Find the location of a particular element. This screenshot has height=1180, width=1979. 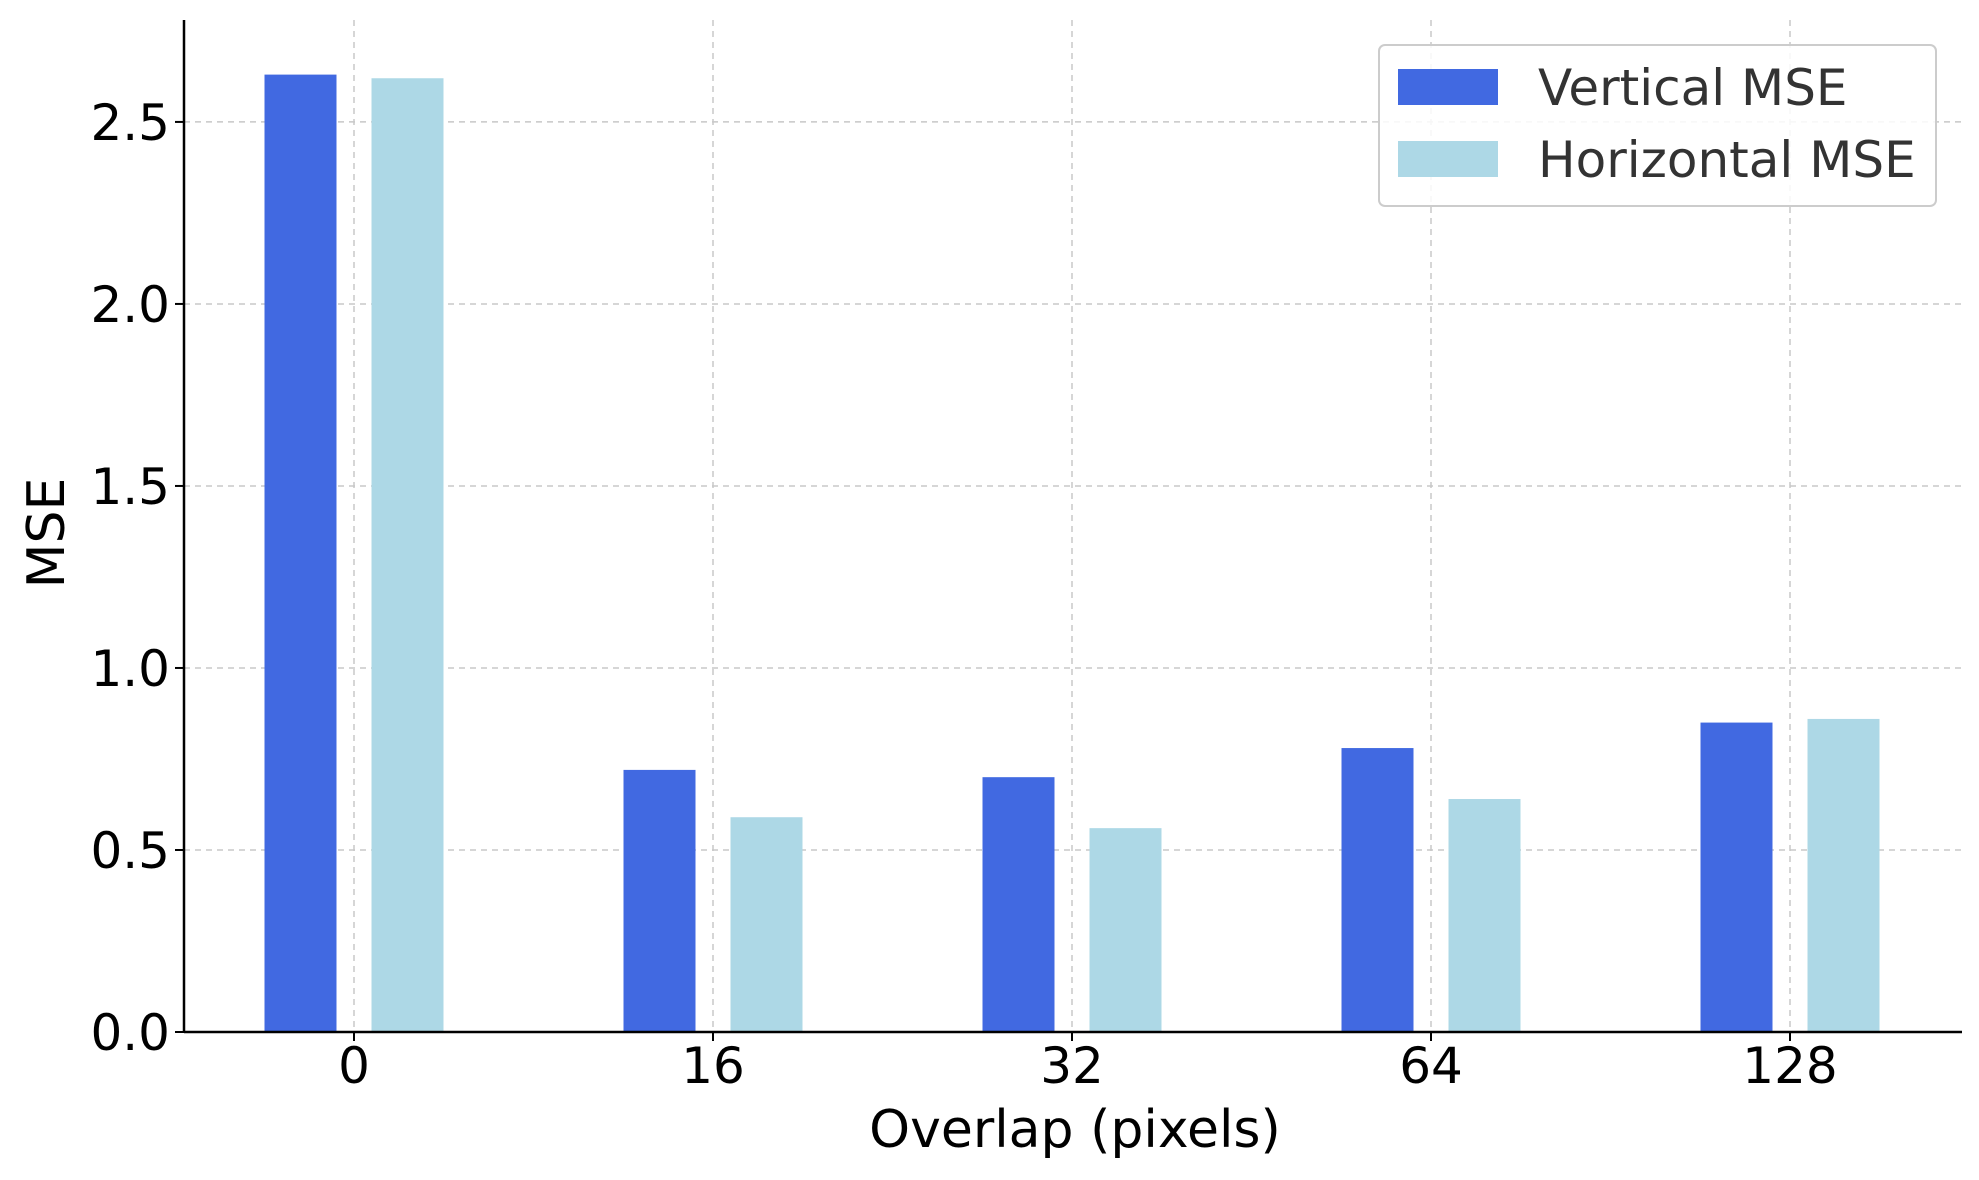

y-tick-label: 2.5 is located at coordinates (130, 123).